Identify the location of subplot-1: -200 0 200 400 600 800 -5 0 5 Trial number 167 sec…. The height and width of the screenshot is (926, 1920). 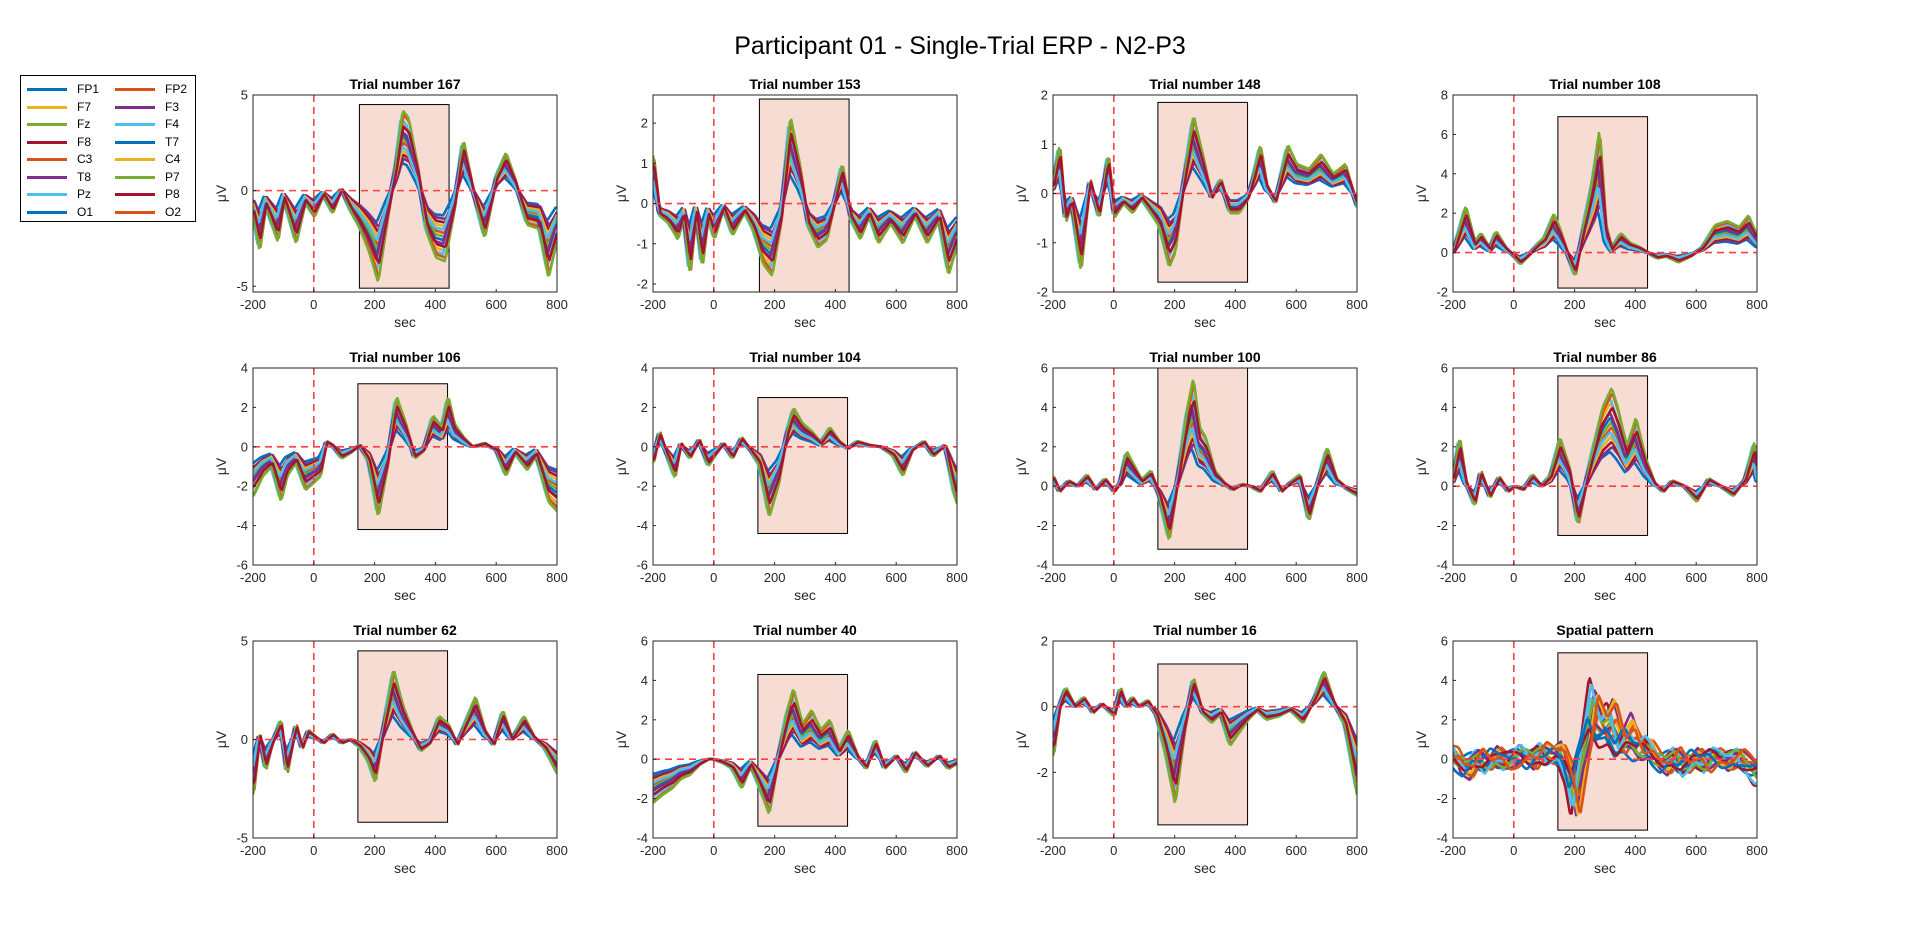
(390, 203).